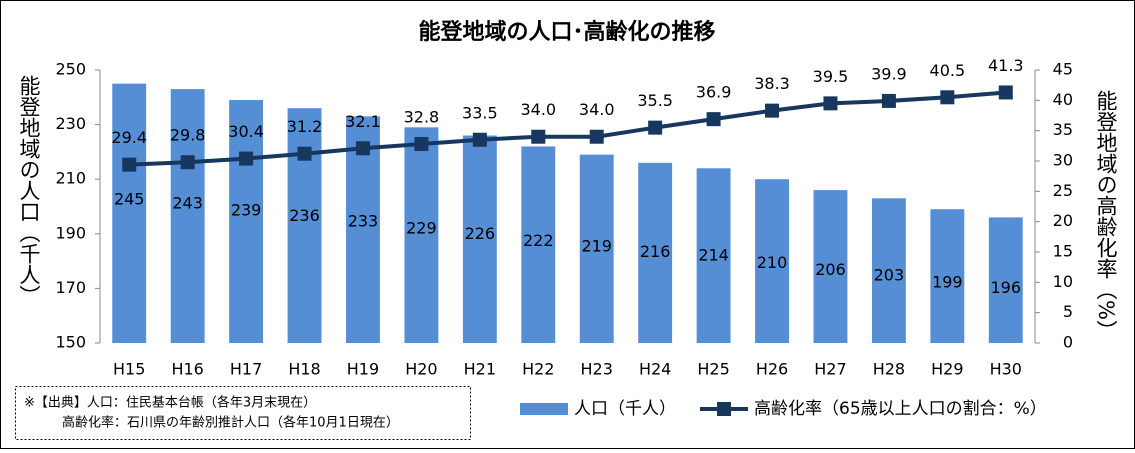 The height and width of the screenshot is (453, 1135). Describe the element at coordinates (187, 369) in the screenshot. I see `x-tick-label: H16` at that location.